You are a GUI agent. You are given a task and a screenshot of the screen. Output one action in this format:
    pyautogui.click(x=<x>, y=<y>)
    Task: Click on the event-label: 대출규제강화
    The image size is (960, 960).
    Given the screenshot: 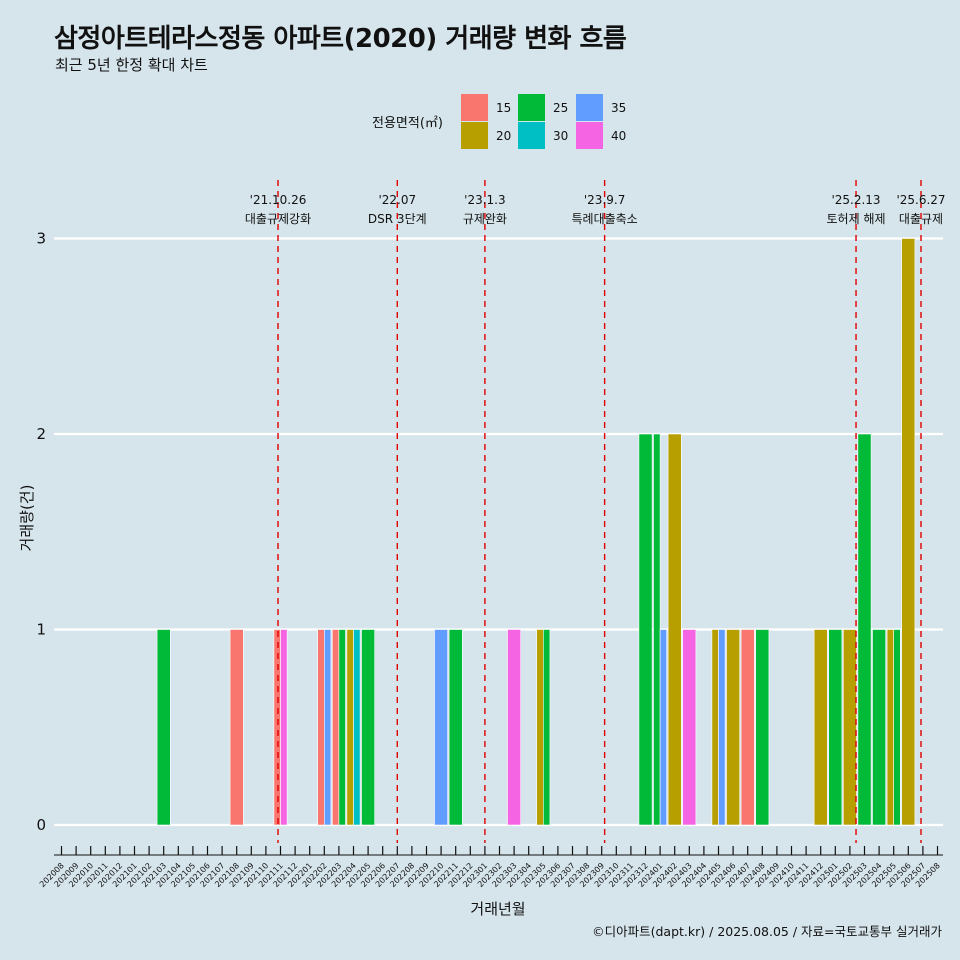 What is the action you would take?
    pyautogui.click(x=278, y=219)
    